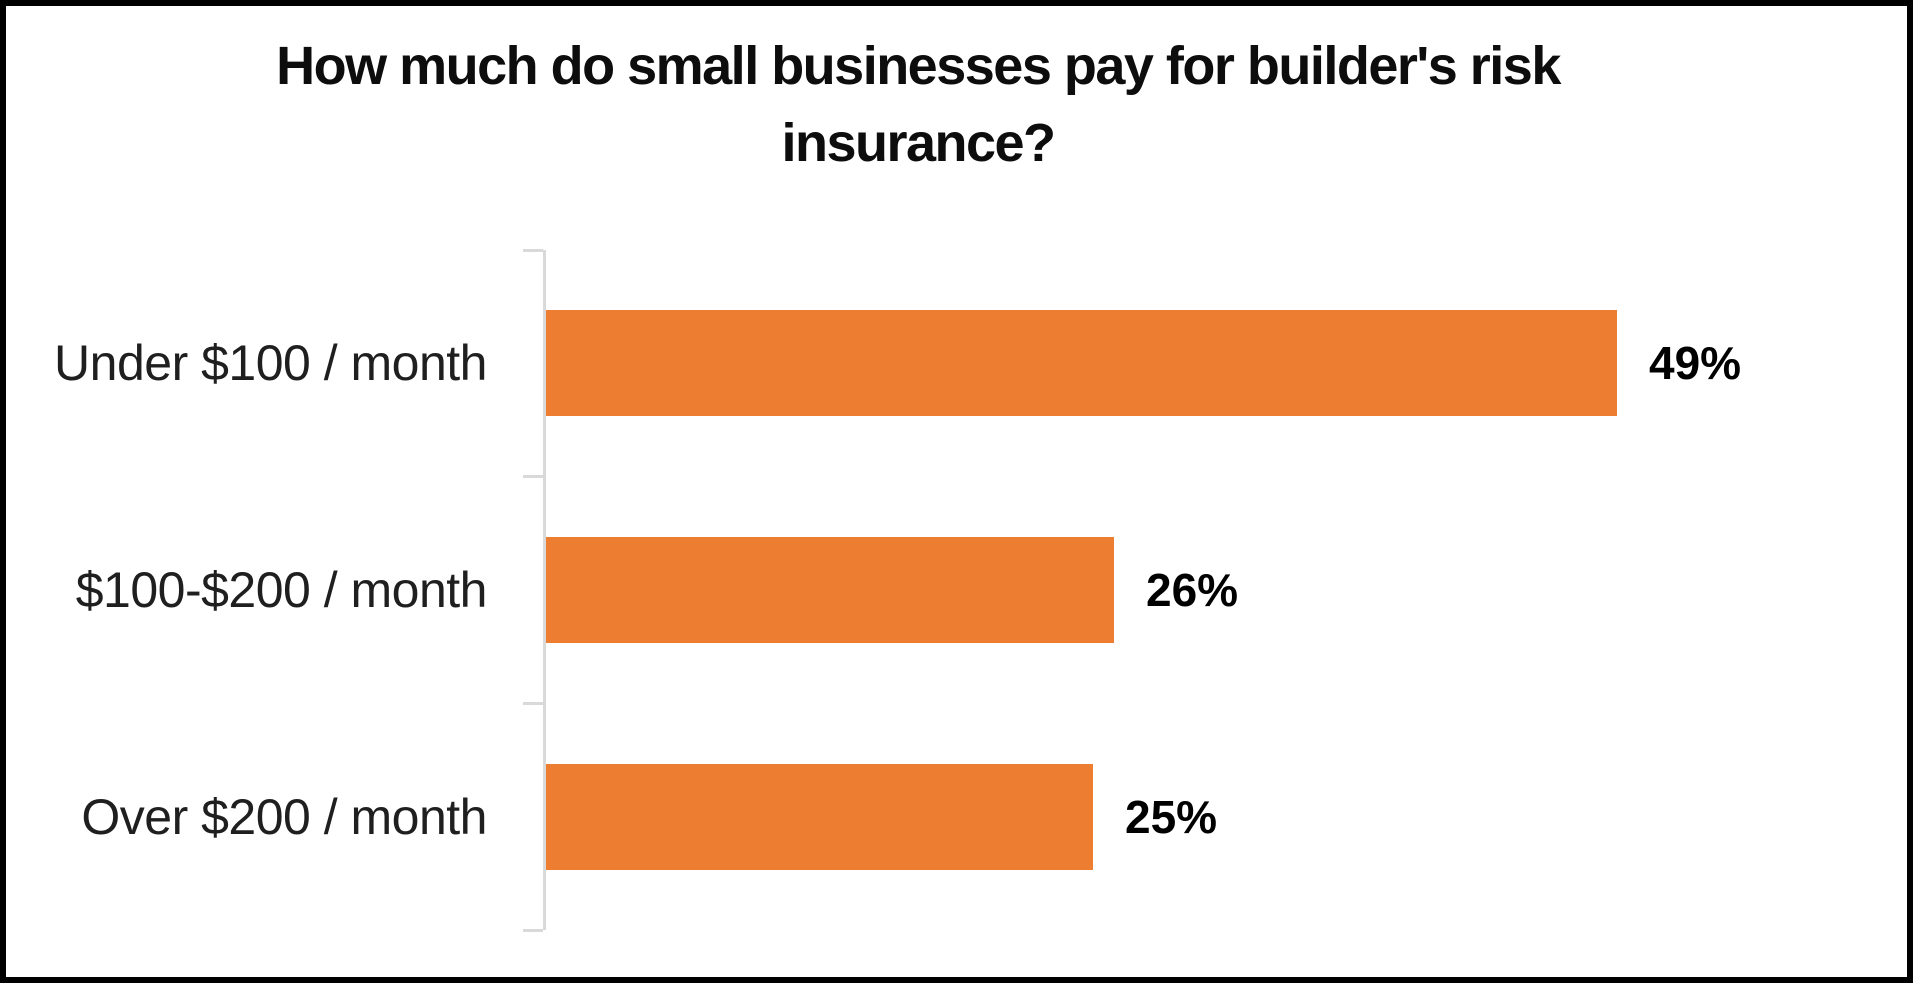 This screenshot has height=983, width=1913. I want to click on value-label: 26%, so click(1192, 590).